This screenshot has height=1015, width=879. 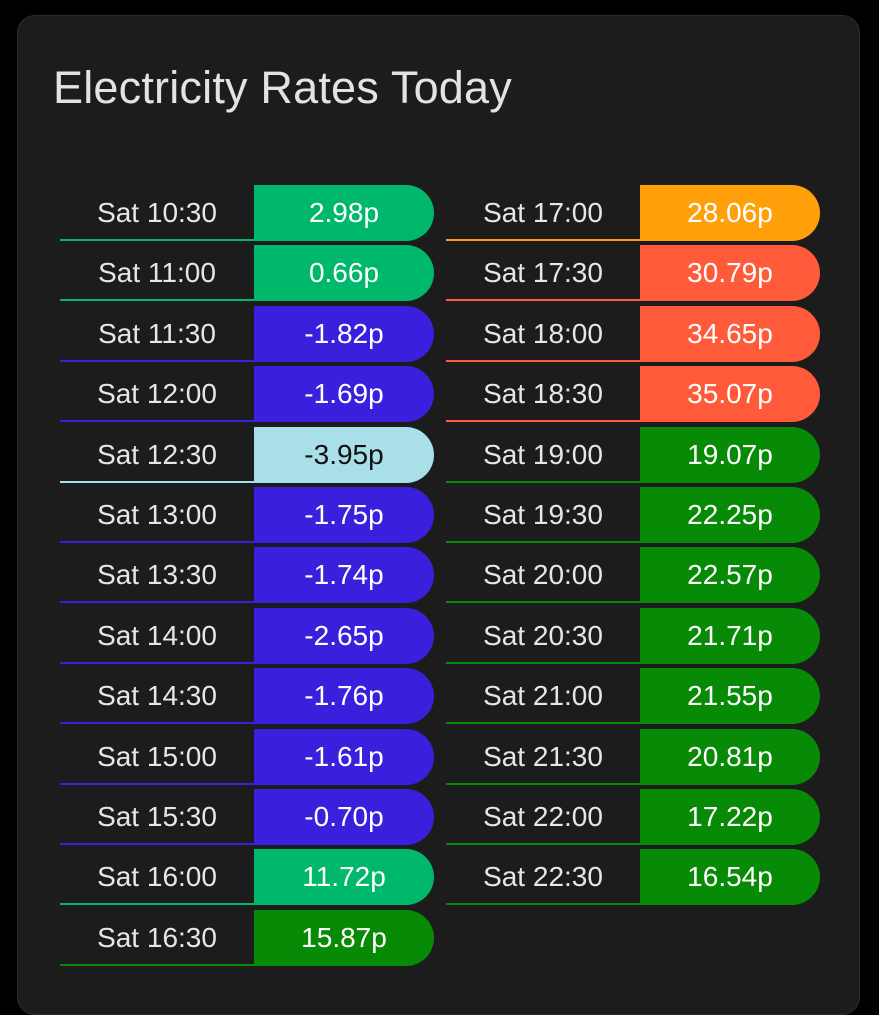 I want to click on rate-value-badge: -0.70p, so click(x=344, y=816).